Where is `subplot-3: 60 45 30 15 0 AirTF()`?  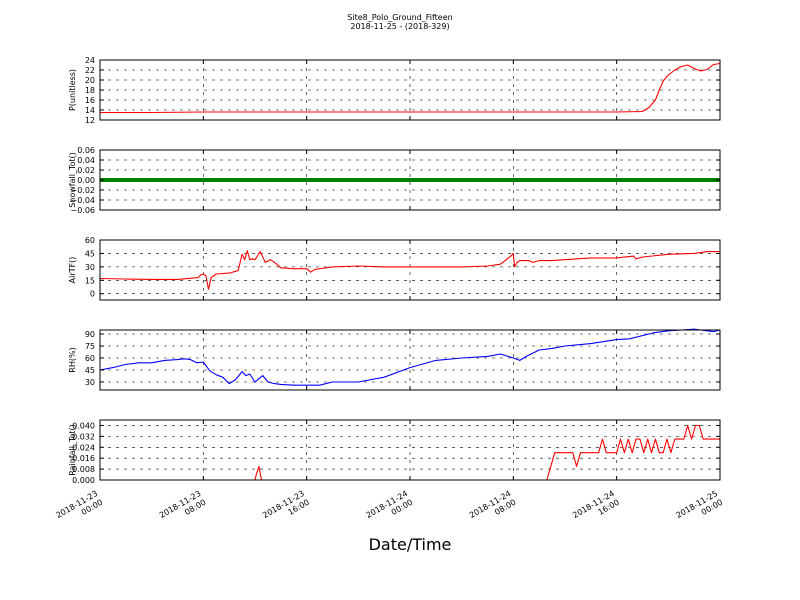
subplot-3: 60 45 30 15 0 AirTF() is located at coordinates (394, 268).